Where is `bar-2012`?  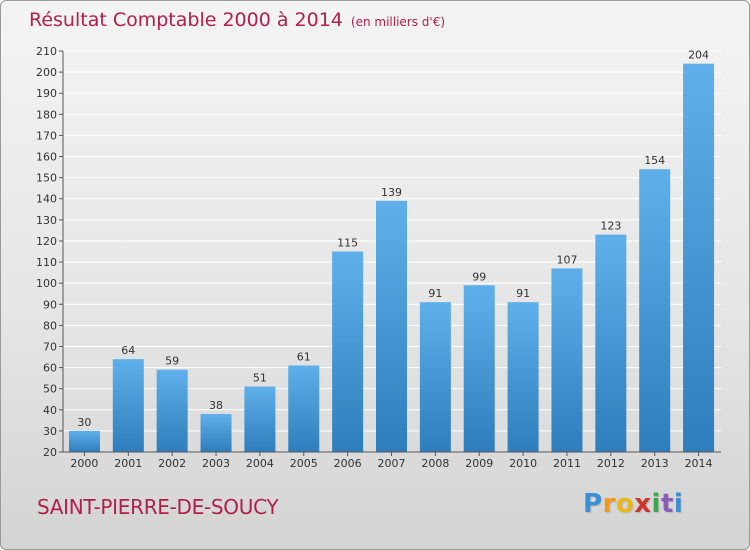
bar-2012 is located at coordinates (611, 343).